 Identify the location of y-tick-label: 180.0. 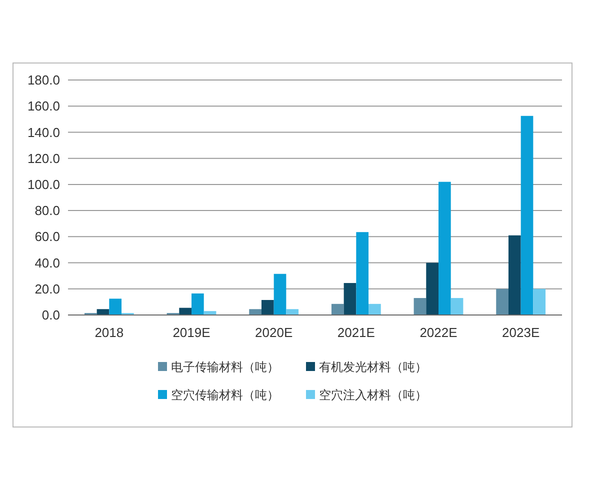
(43, 80).